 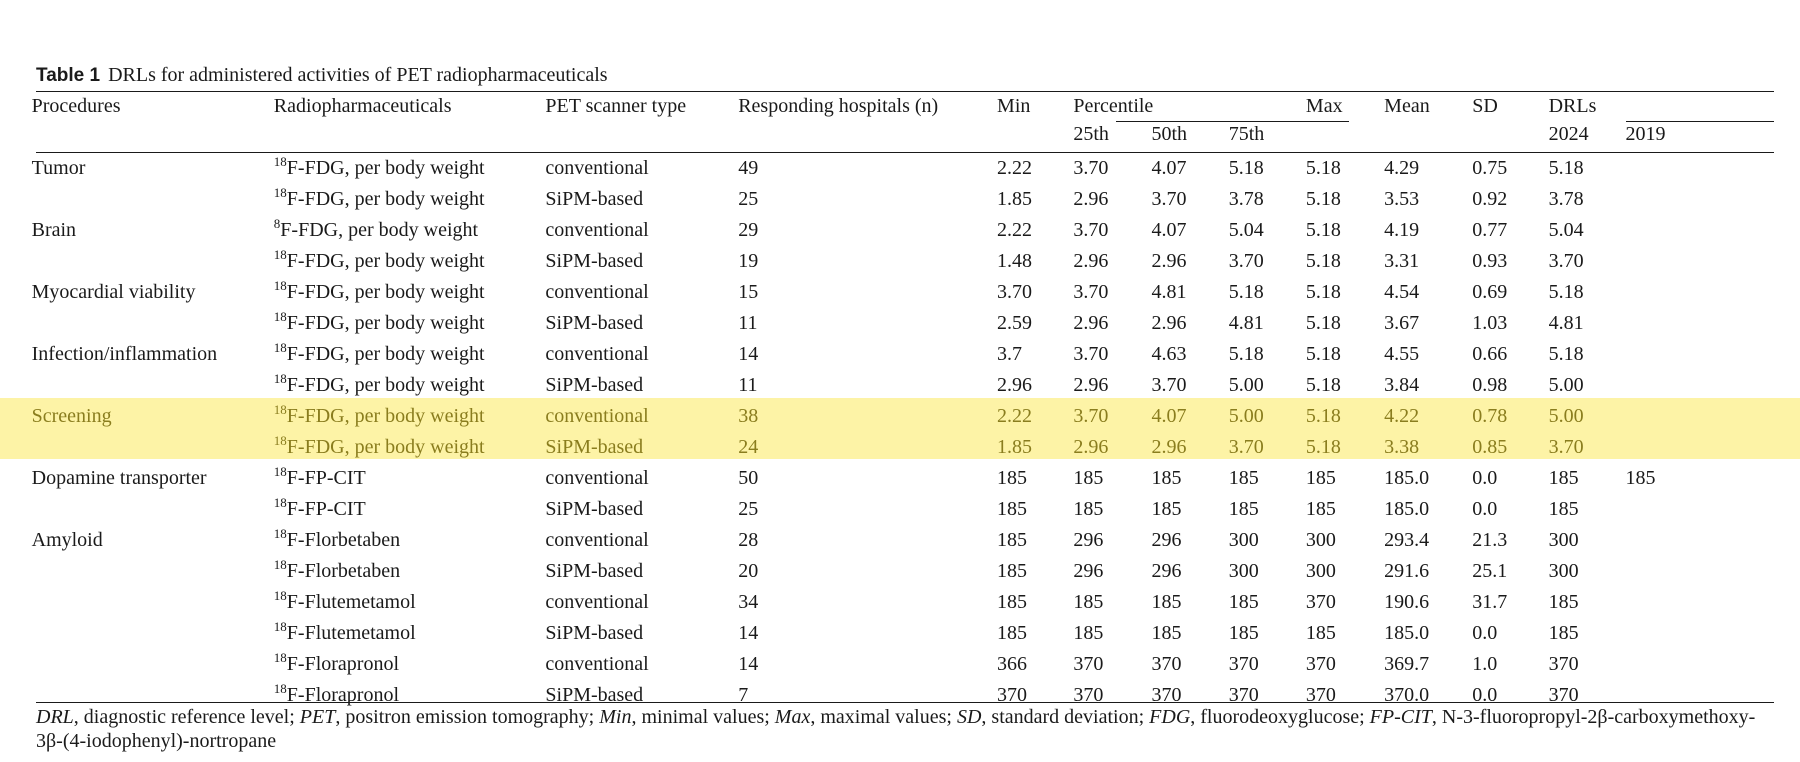 I want to click on footnote-abbr: SD, so click(x=969, y=717).